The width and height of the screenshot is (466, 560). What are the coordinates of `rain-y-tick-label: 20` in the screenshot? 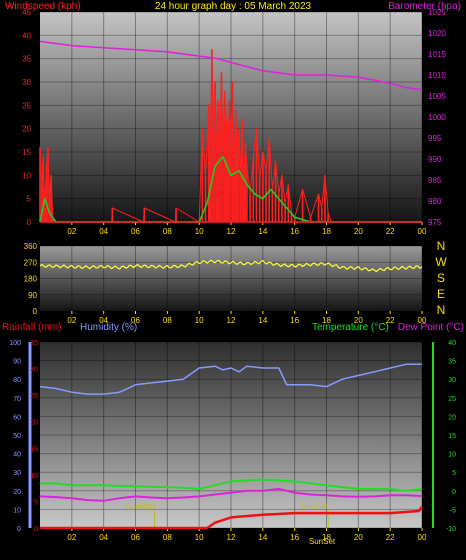 It's located at (34, 423).